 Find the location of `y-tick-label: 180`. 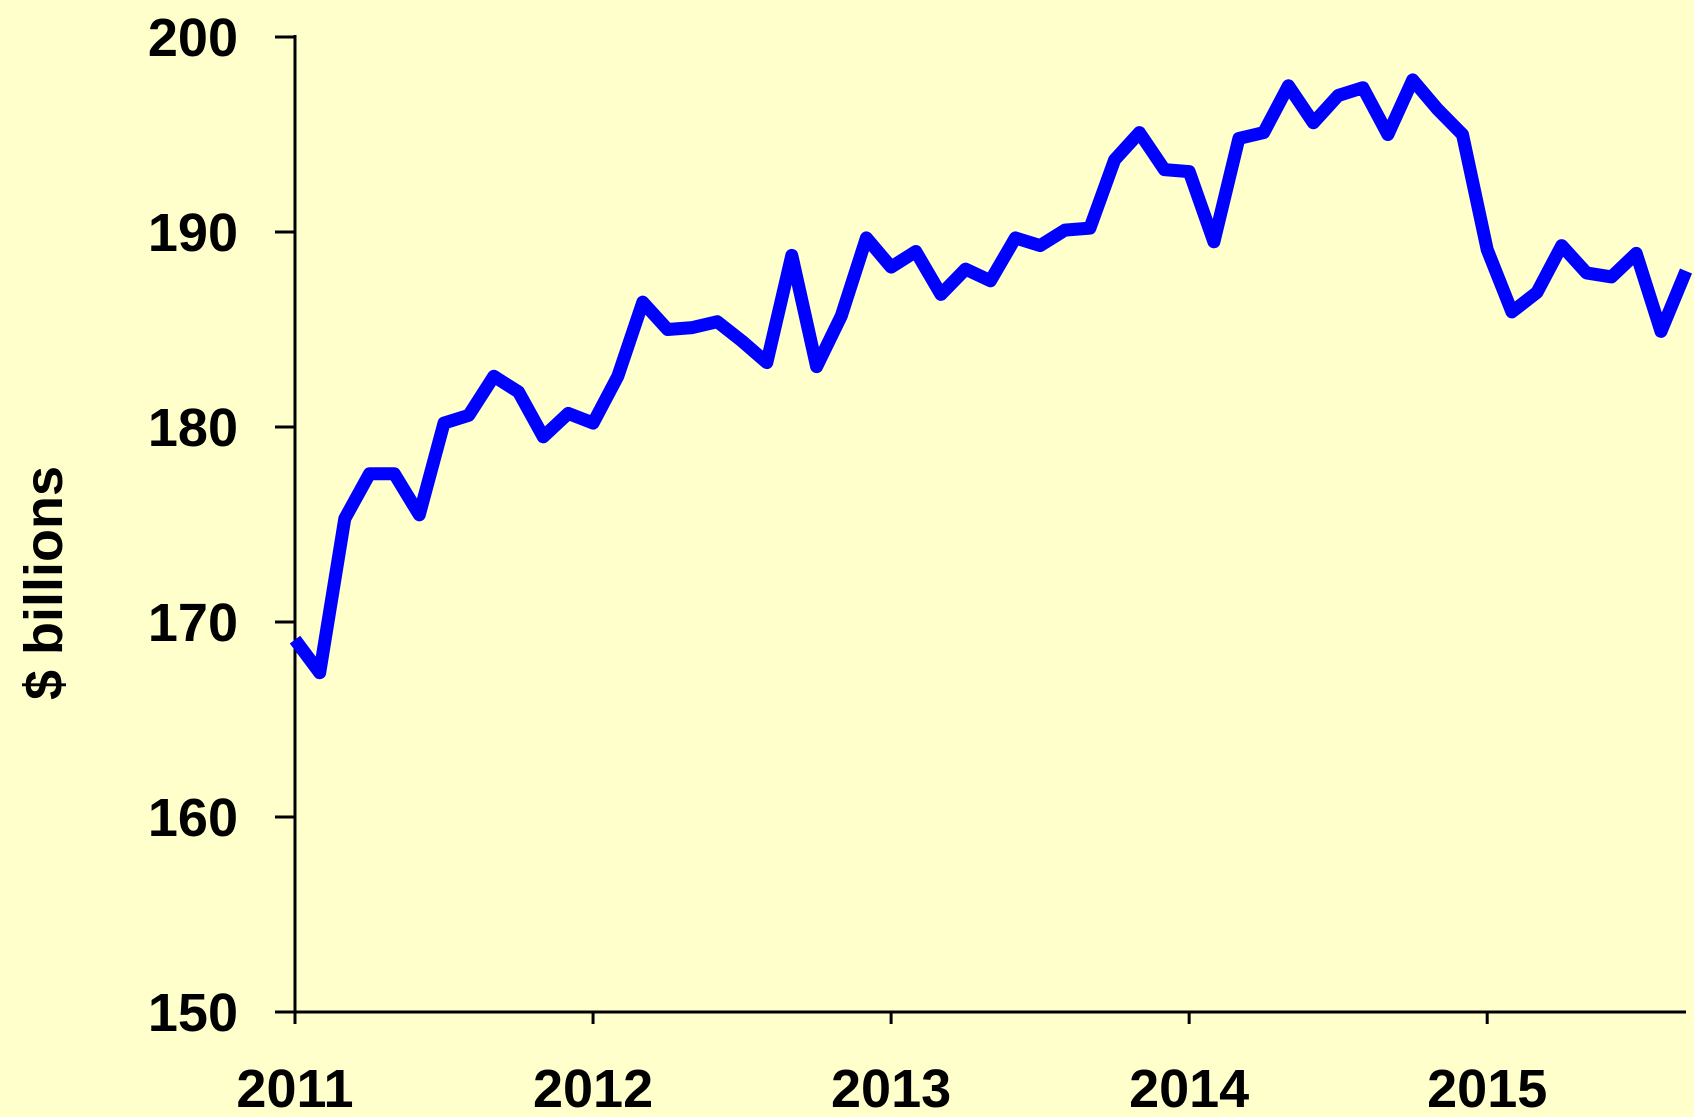

y-tick-label: 180 is located at coordinates (193, 428).